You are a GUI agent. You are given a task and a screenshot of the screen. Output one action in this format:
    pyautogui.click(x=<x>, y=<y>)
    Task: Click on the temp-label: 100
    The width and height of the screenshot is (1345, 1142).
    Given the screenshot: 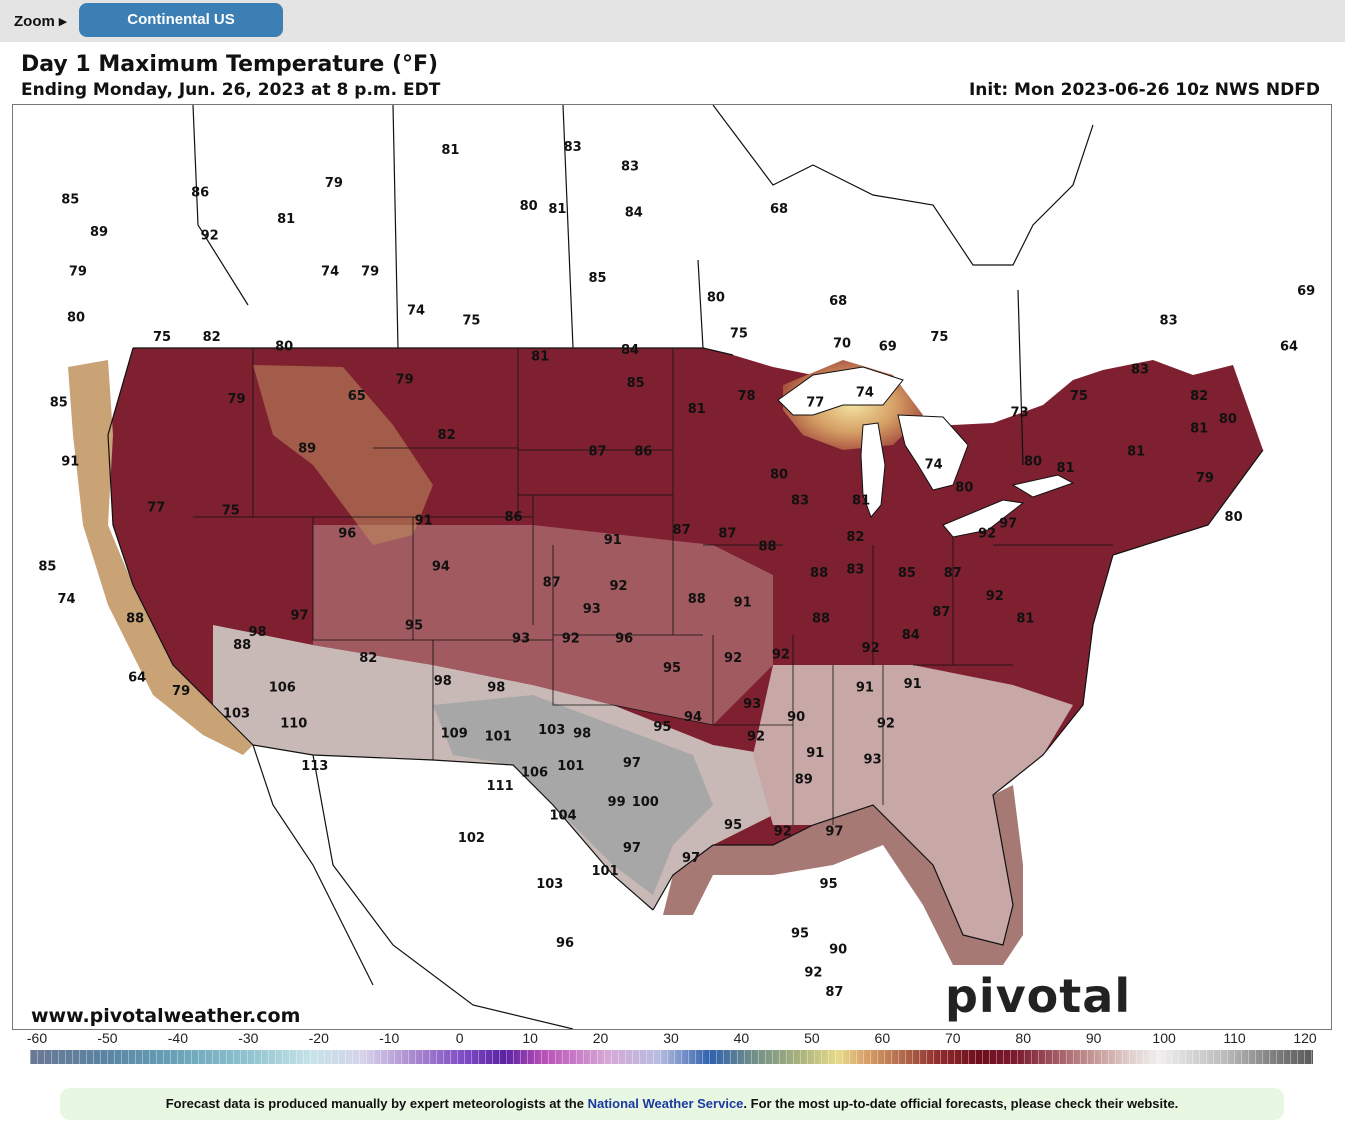 What is the action you would take?
    pyautogui.click(x=645, y=802)
    